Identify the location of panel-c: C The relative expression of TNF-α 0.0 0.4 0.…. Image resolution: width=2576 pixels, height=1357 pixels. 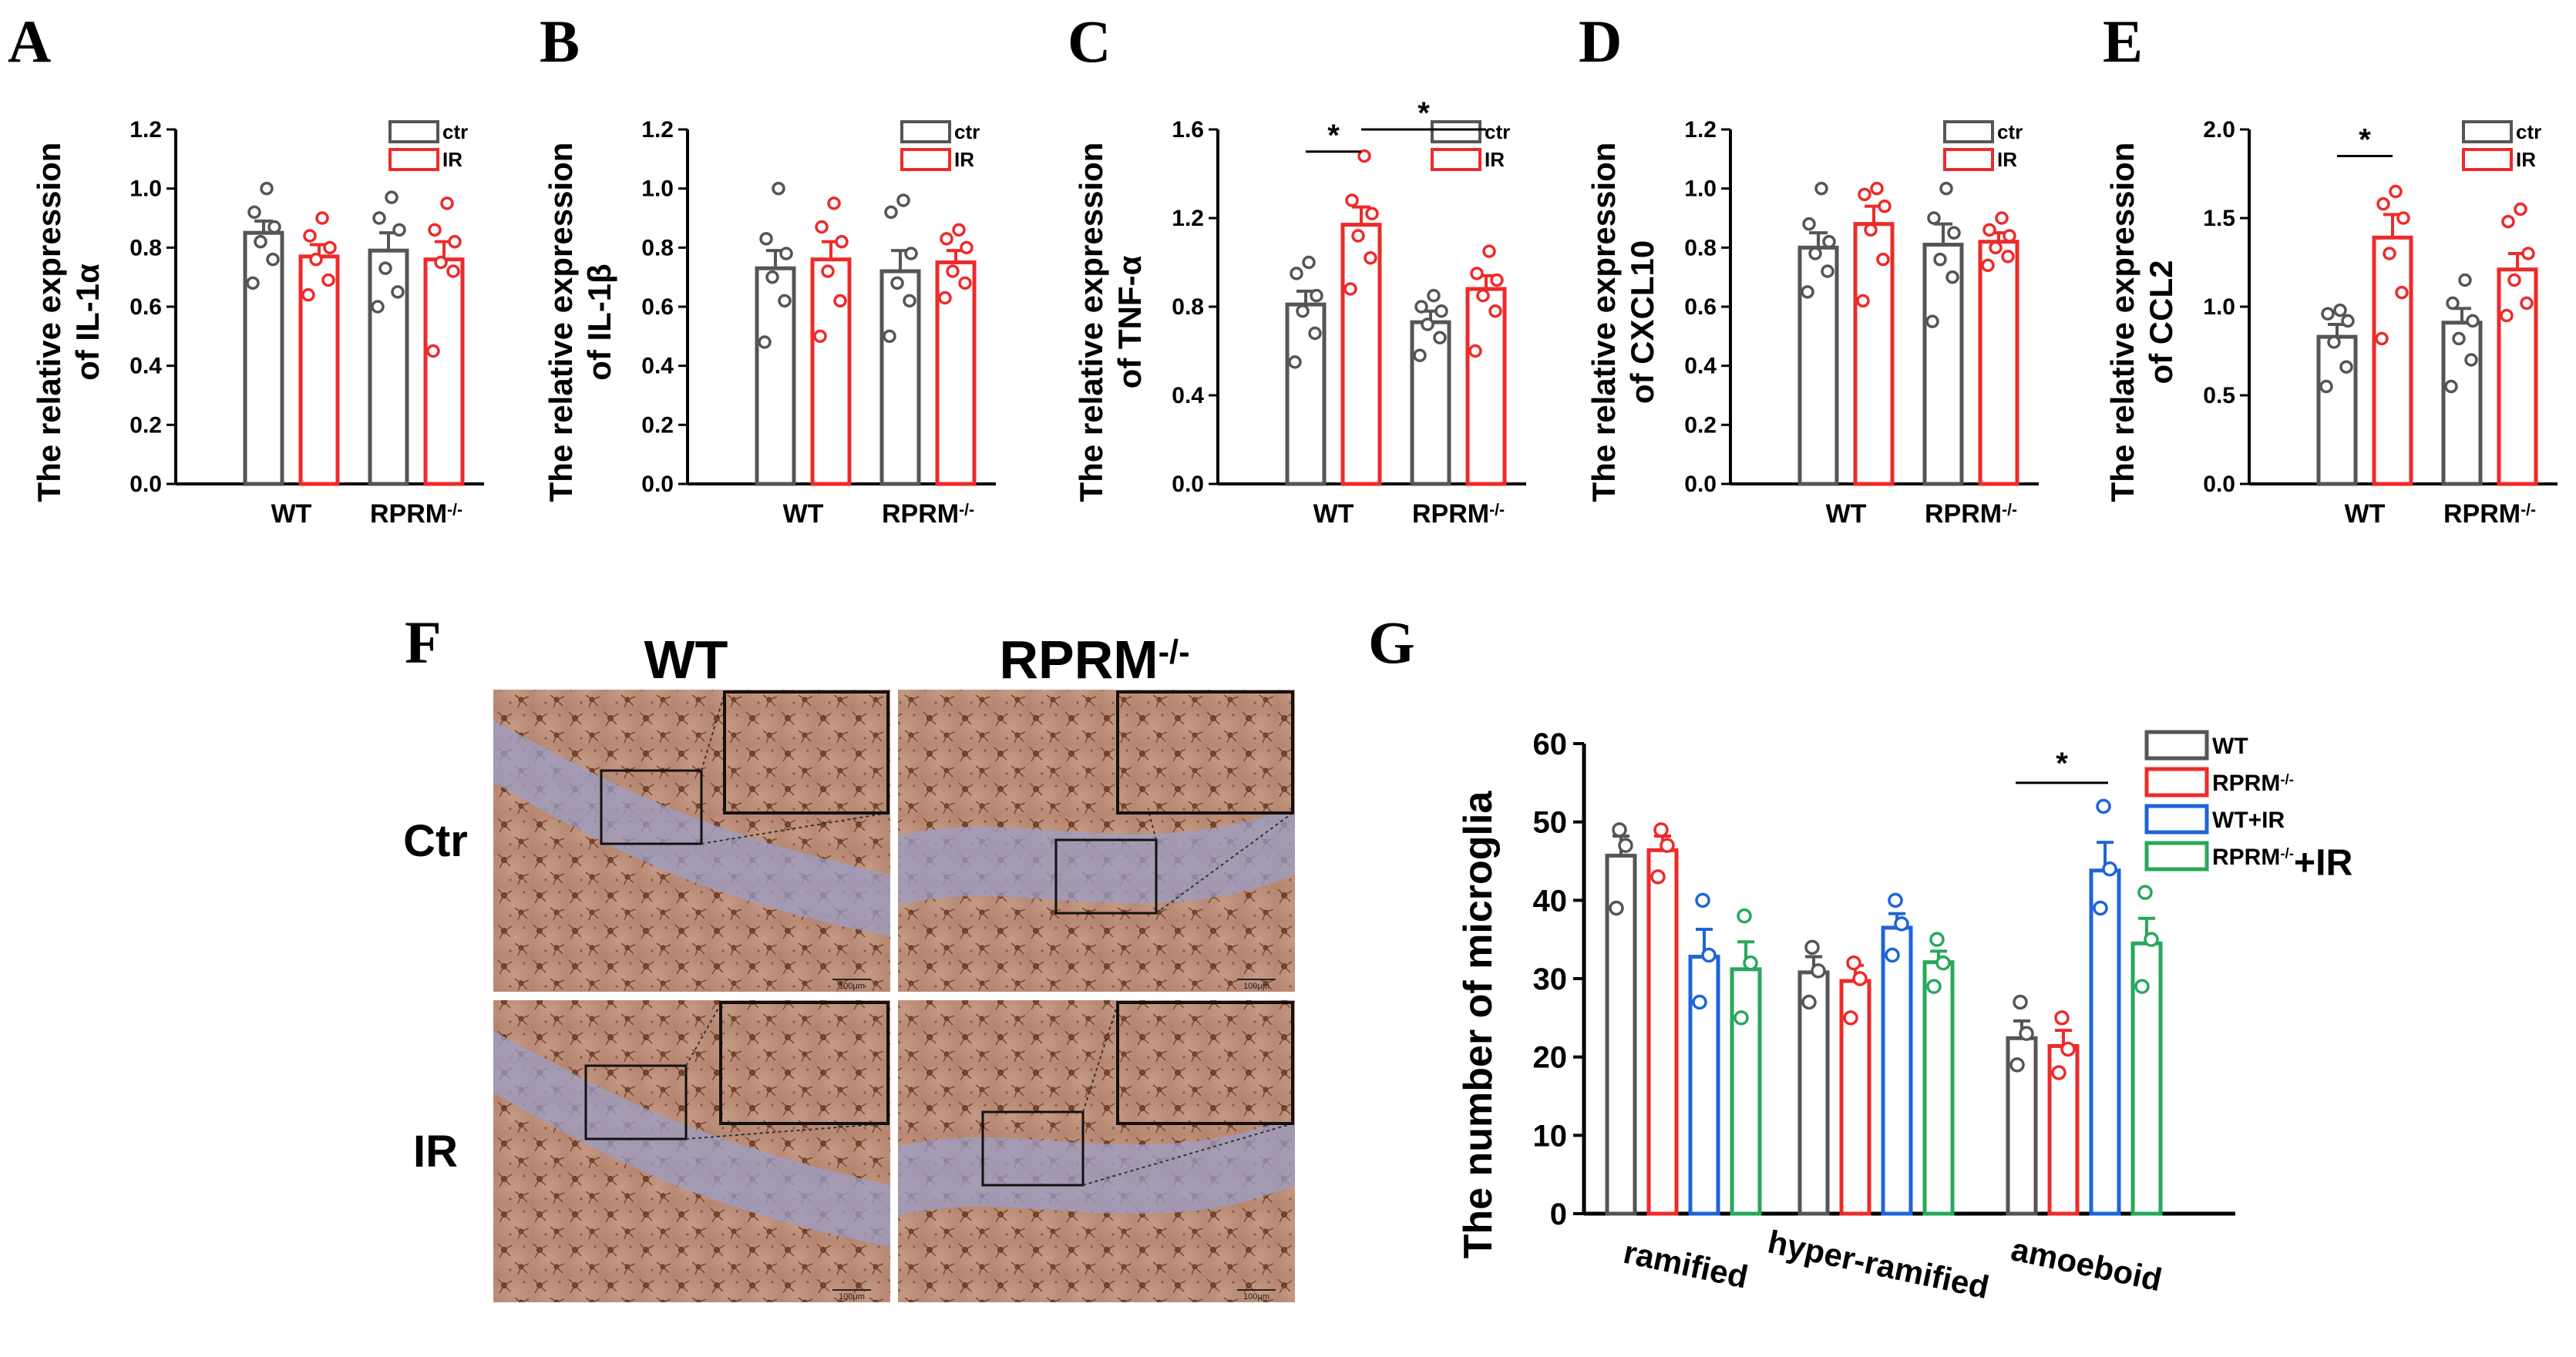
(1297, 268).